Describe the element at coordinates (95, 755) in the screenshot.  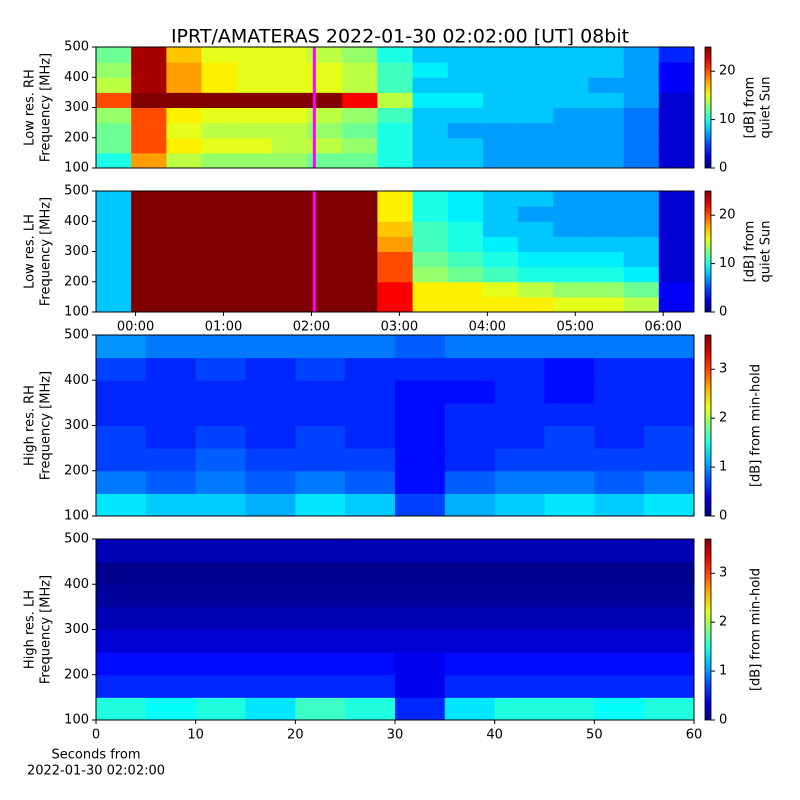
I see `x-axis-label: Seconds from` at that location.